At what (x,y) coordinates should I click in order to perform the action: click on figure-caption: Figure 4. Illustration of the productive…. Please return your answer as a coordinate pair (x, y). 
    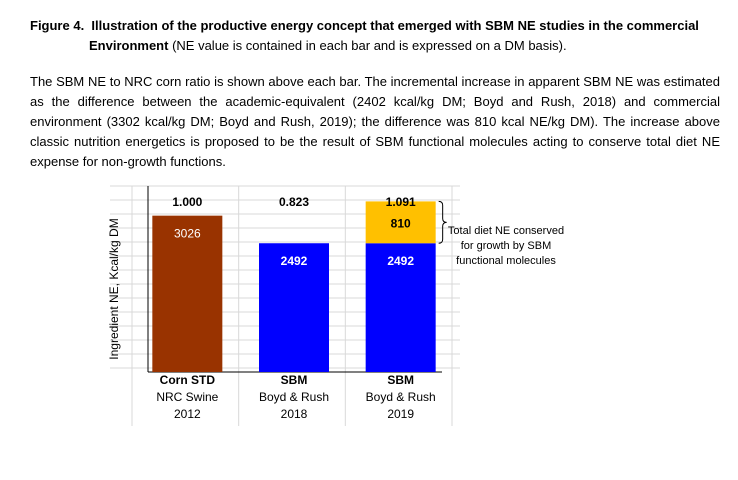
    Looking at the image, I should click on (375, 36).